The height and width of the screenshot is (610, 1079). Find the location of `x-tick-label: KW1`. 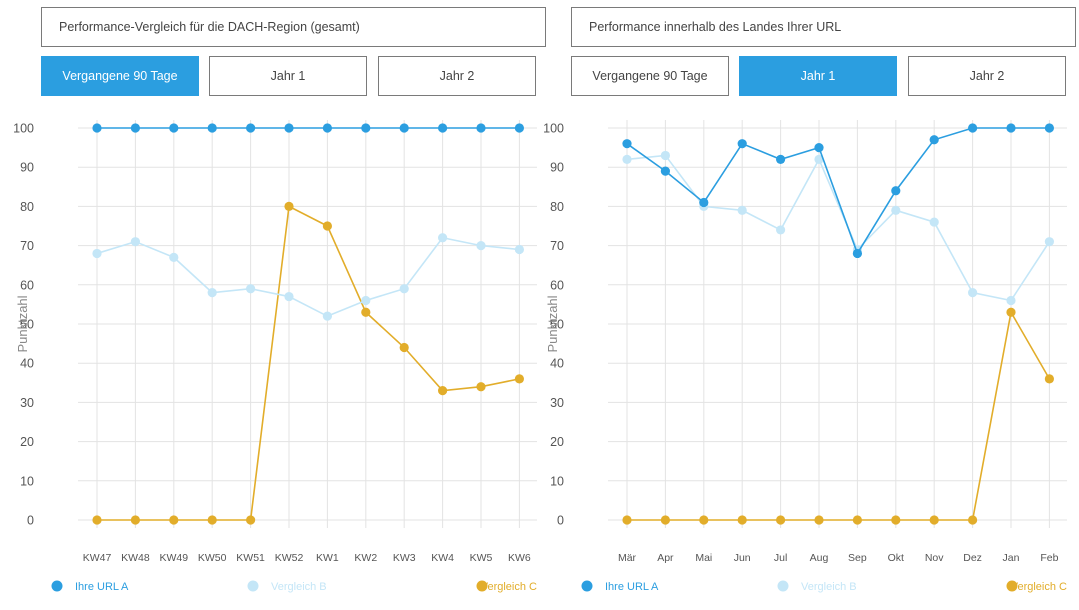

x-tick-label: KW1 is located at coordinates (327, 558).